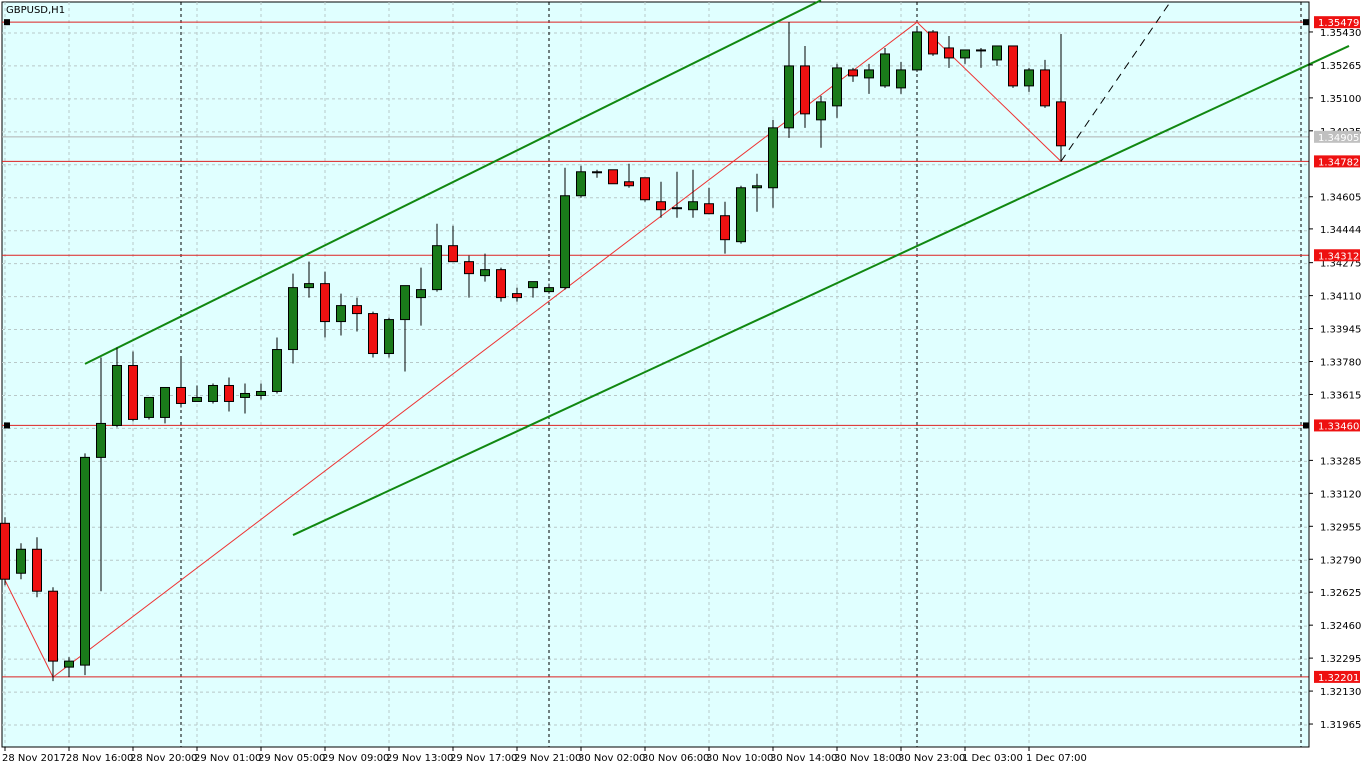 This screenshot has width=1366, height=772. What do you see at coordinates (99, 758) in the screenshot?
I see `time-tick-label: 28 Nov 16:00` at bounding box center [99, 758].